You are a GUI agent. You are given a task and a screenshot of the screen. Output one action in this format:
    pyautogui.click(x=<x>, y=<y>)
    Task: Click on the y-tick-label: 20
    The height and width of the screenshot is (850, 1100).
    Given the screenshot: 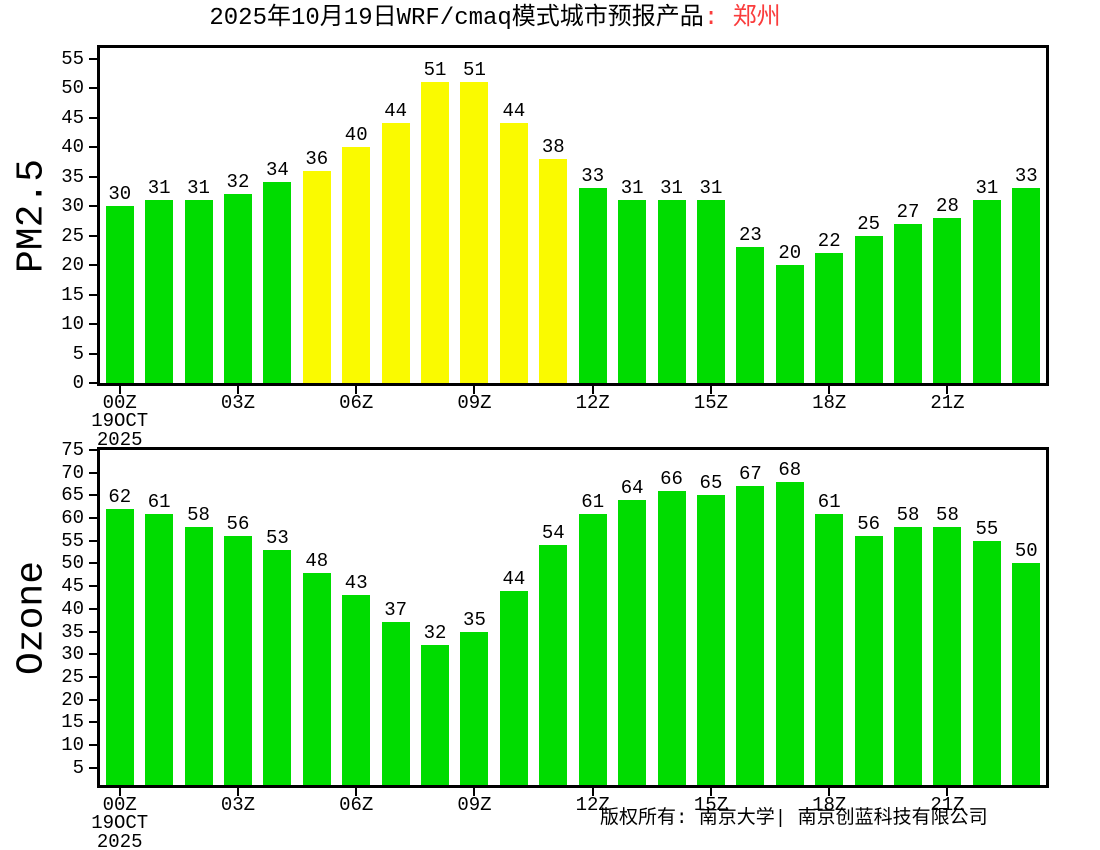 What is the action you would take?
    pyautogui.click(x=72, y=699)
    